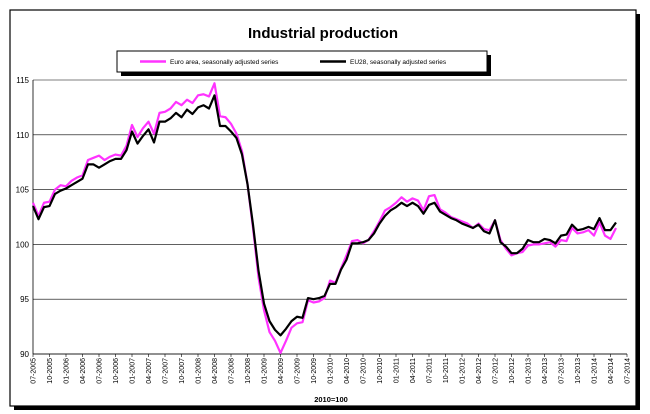  What do you see at coordinates (413, 370) in the screenshot?
I see `x-tick-label: 04-2011` at bounding box center [413, 370].